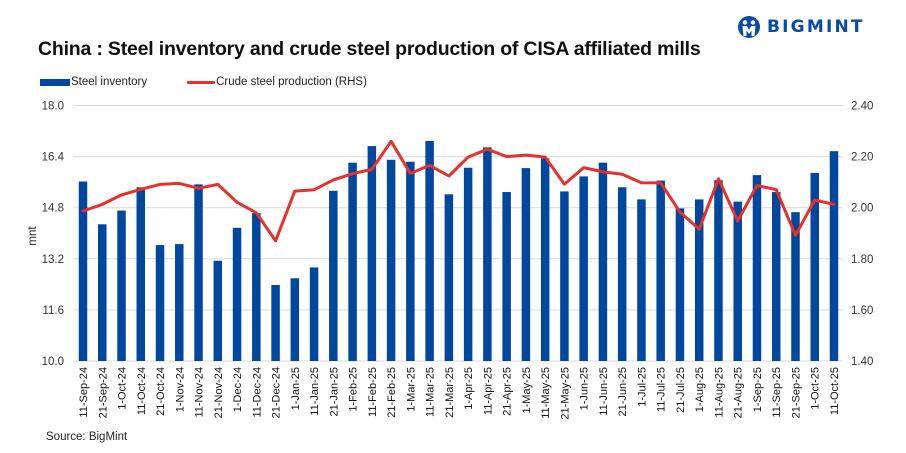  Describe the element at coordinates (508, 391) in the screenshot. I see `x-tick-label: 21-Apr-25` at that location.